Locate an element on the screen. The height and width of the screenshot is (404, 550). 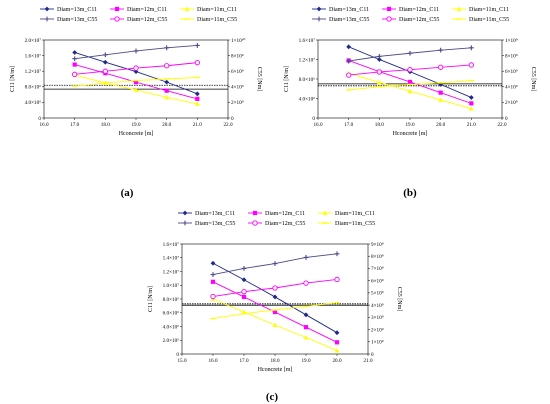
legend-entry: Diam=11m_C55 is located at coordinates (217, 20).